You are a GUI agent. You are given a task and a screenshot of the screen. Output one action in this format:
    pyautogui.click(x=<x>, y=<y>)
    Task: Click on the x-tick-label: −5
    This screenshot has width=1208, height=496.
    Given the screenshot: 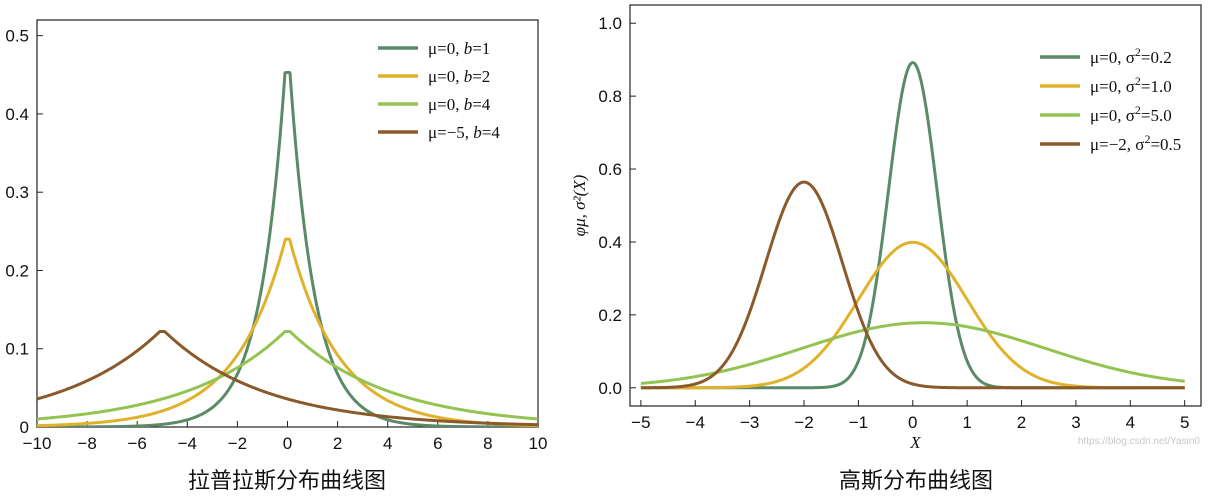 What is the action you would take?
    pyautogui.click(x=640, y=422)
    